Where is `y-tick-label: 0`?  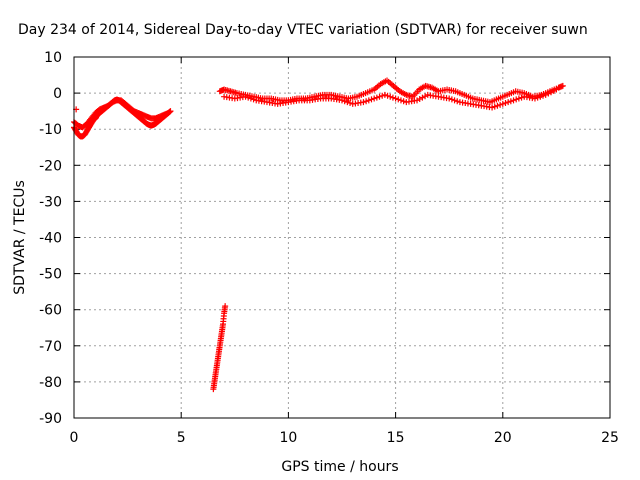
y-tick-label: 0 is located at coordinates (57, 94).